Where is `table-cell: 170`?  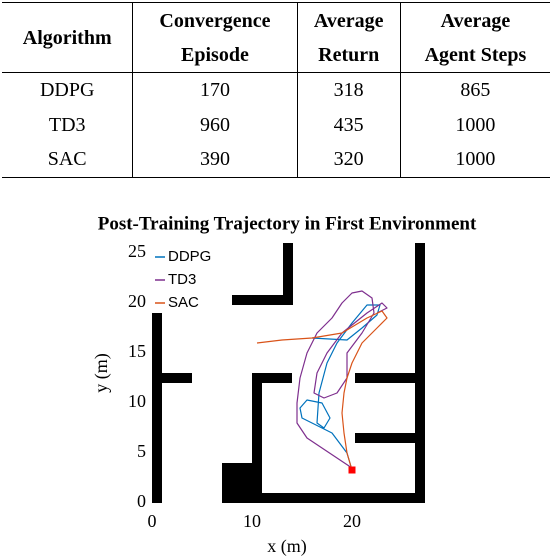
table-cell: 170 is located at coordinates (214, 90).